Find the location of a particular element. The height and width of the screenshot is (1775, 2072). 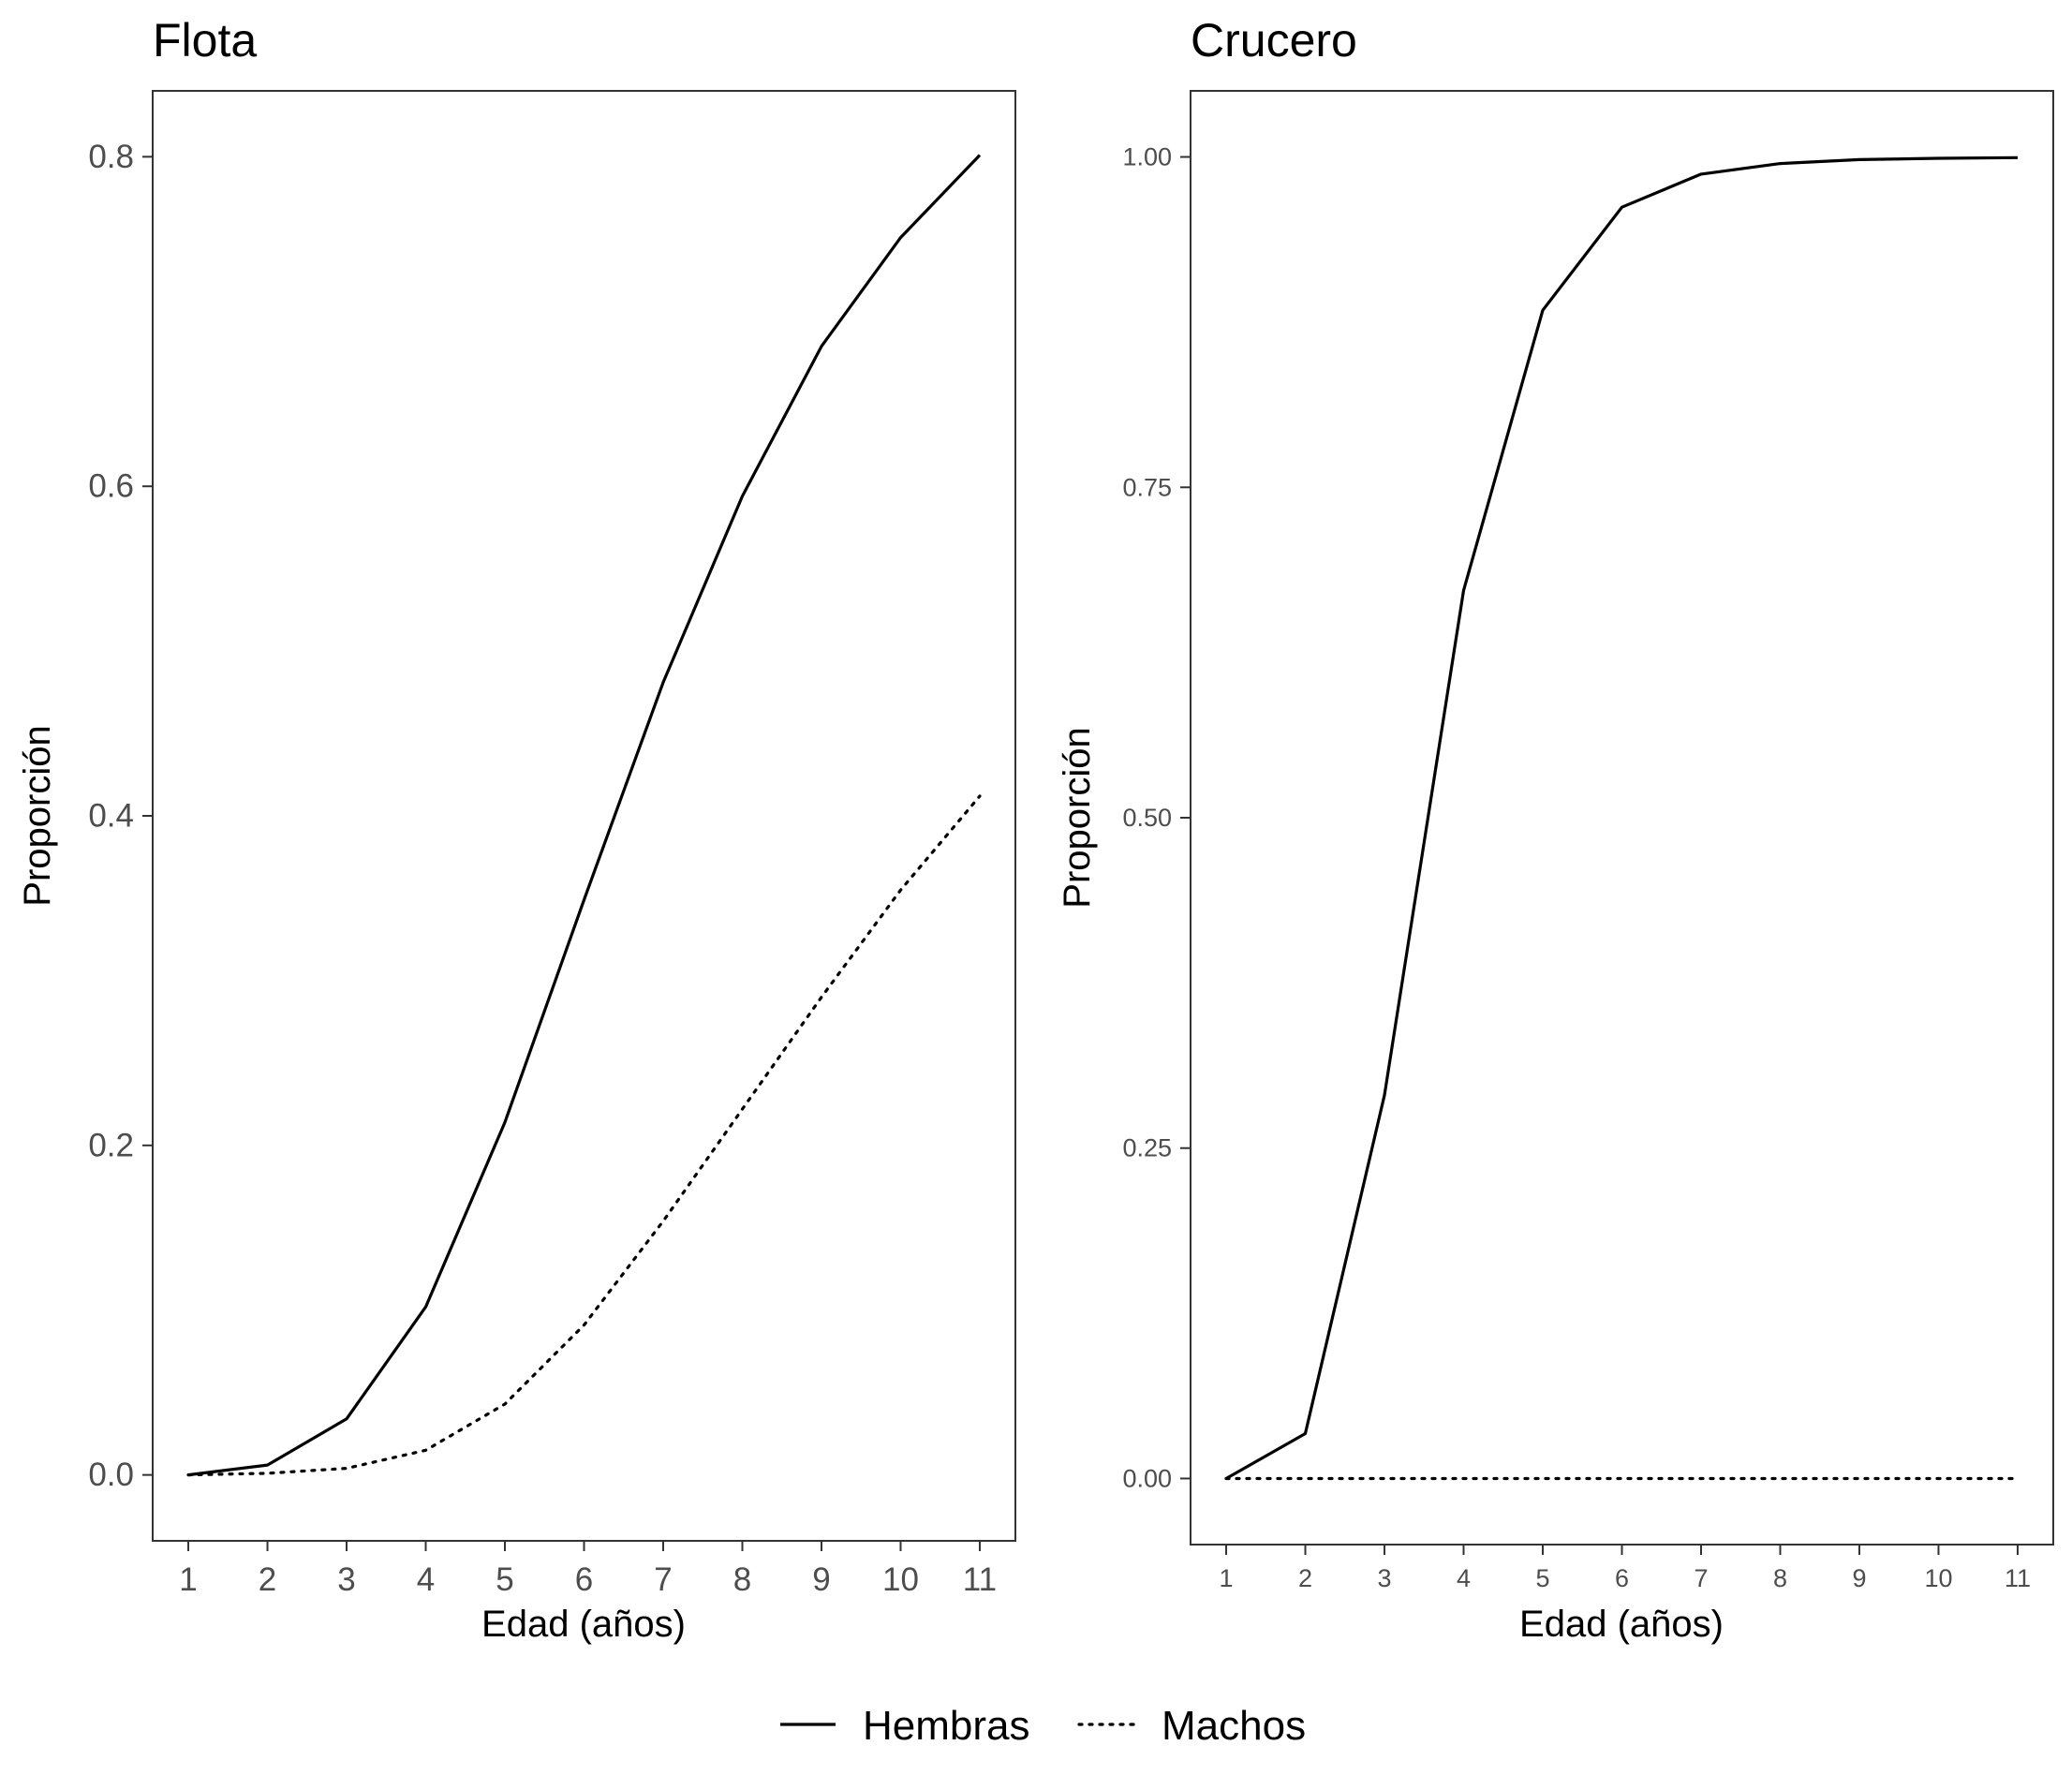

y-tick-label: 0.0 is located at coordinates (111, 1475).